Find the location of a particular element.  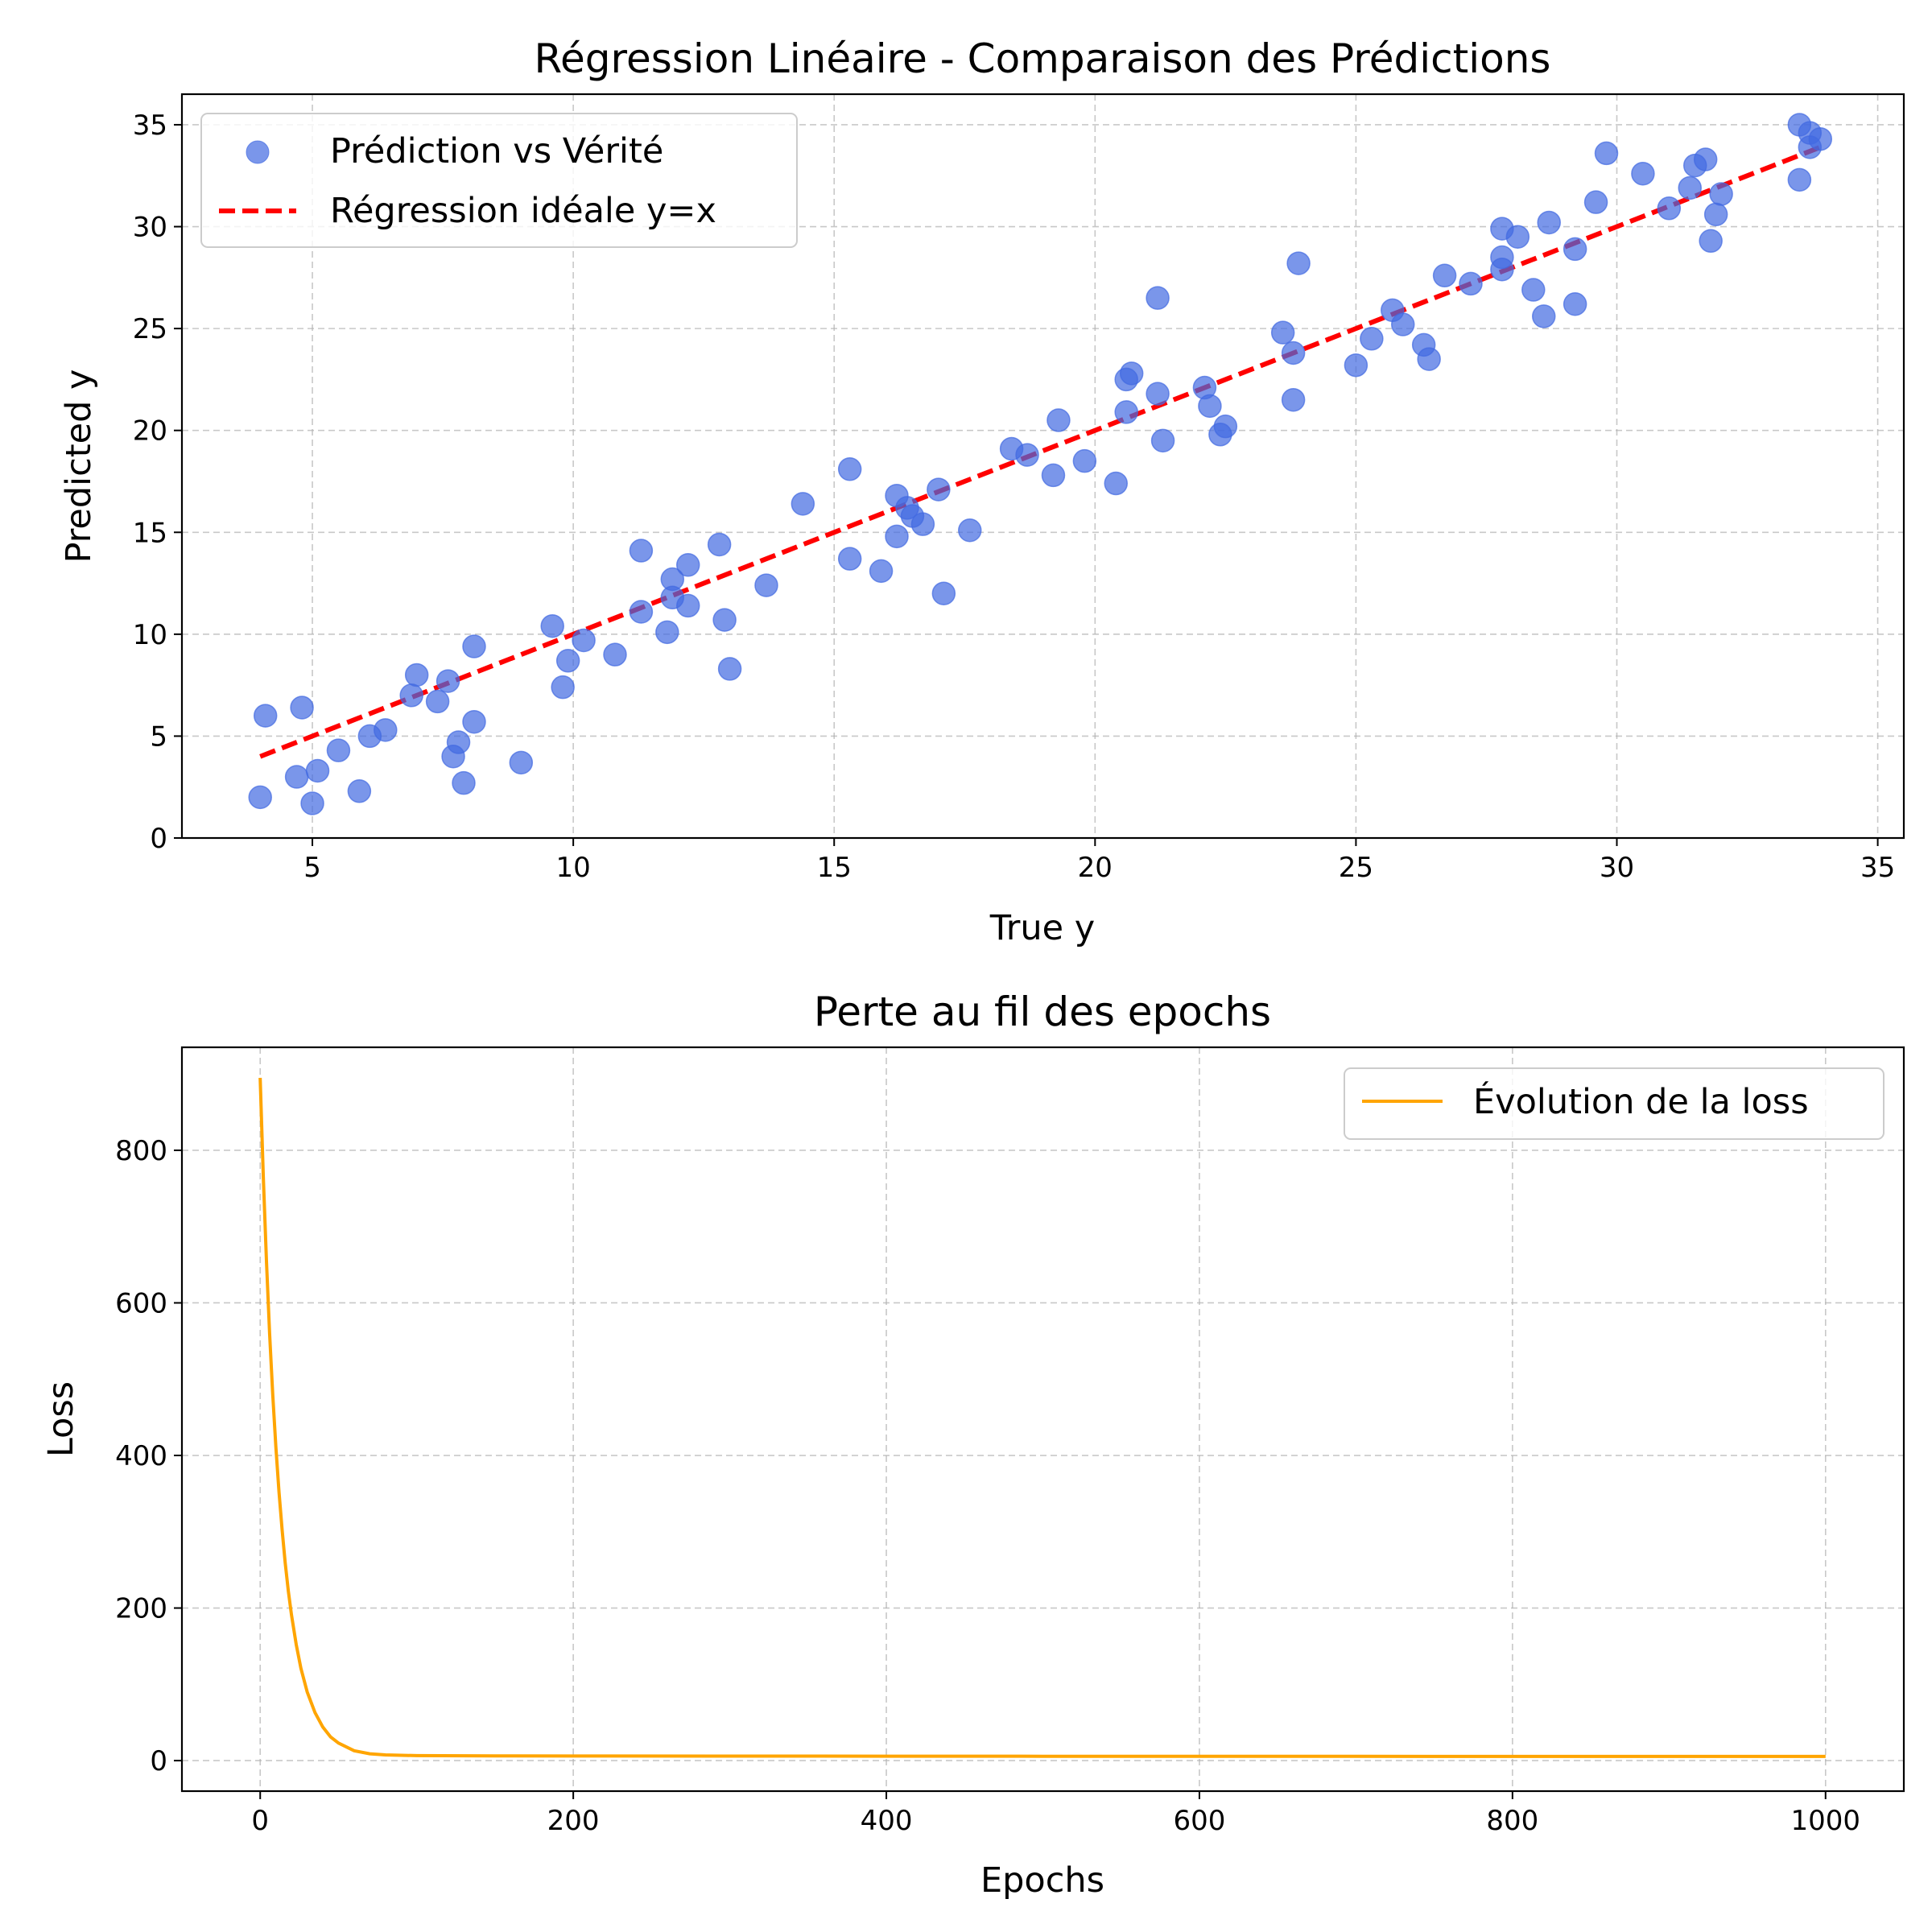

scatter-legend-box is located at coordinates (499, 180).